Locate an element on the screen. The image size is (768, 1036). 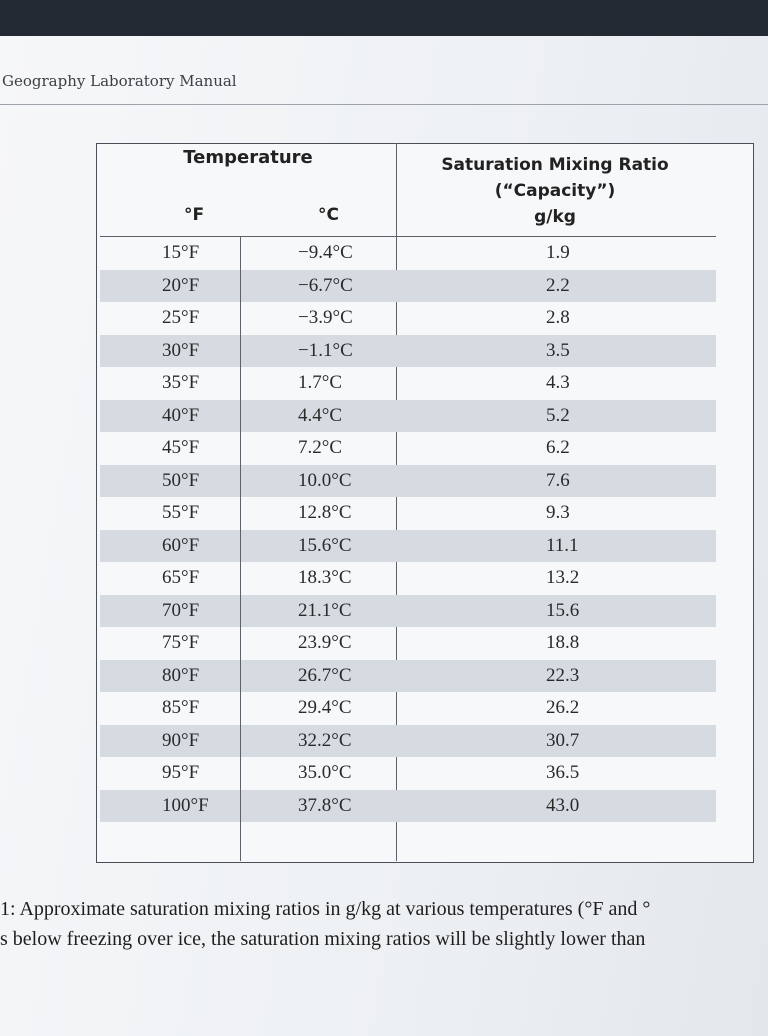
cell-fahrenheit: 85°F is located at coordinates (181, 707).